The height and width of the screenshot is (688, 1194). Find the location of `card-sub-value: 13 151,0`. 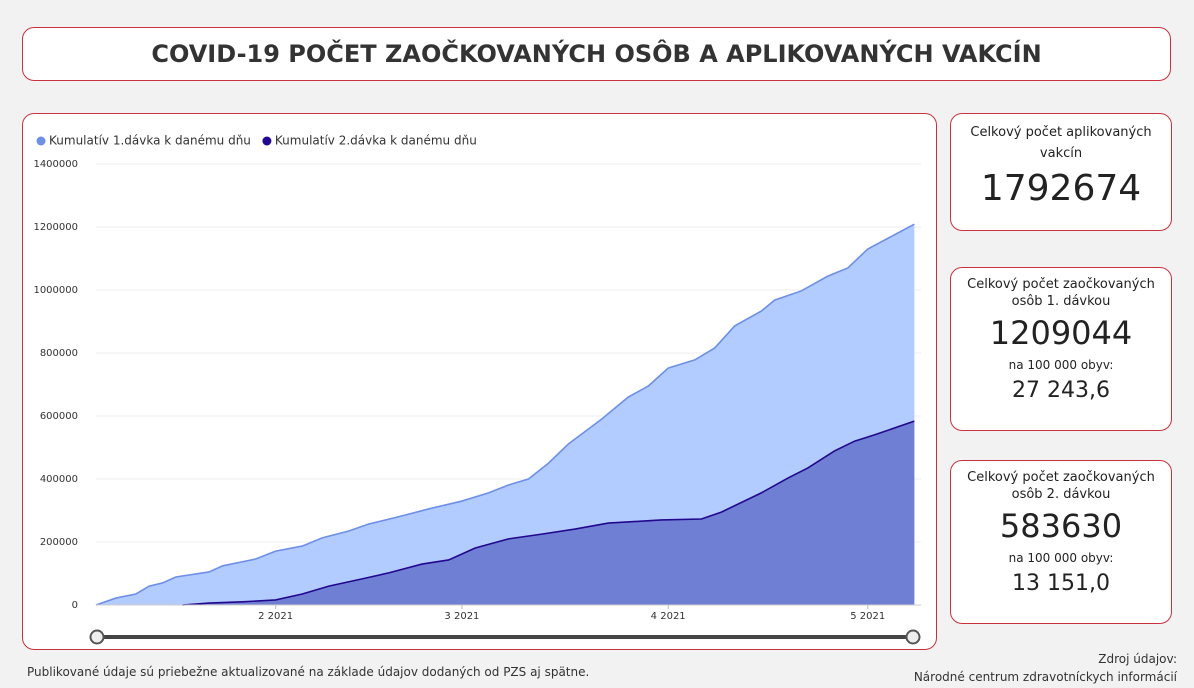

card-sub-value: 13 151,0 is located at coordinates (1061, 583).